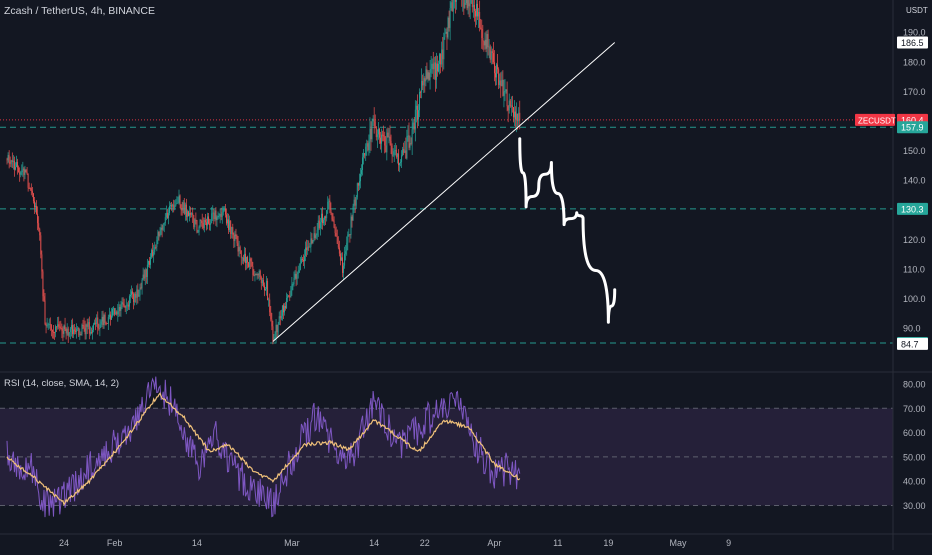 Image resolution: width=932 pixels, height=555 pixels. I want to click on level-badge-4-text: 186.5, so click(912, 43).